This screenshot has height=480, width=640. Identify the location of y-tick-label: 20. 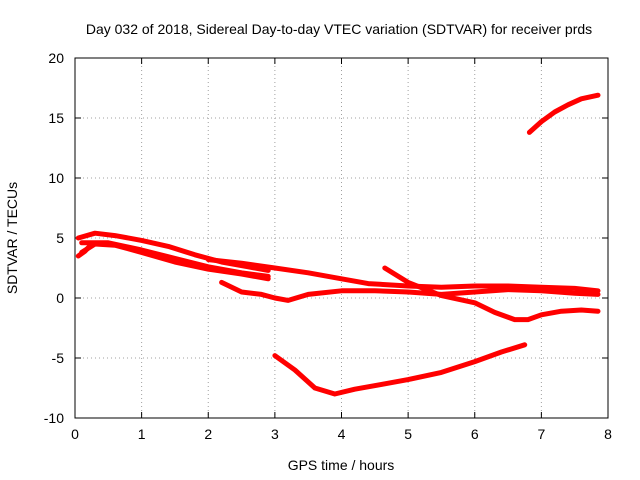
(56, 58).